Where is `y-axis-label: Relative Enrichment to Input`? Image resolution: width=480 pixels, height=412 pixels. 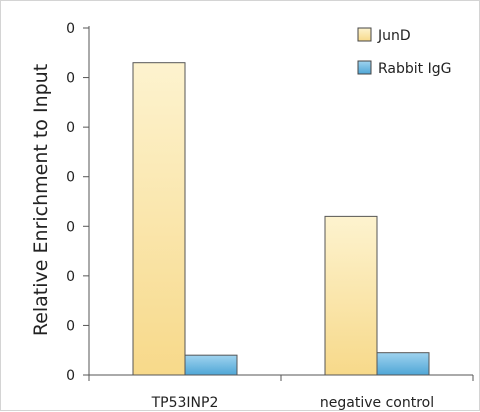 y-axis-label: Relative Enrichment to Input is located at coordinates (41, 200).